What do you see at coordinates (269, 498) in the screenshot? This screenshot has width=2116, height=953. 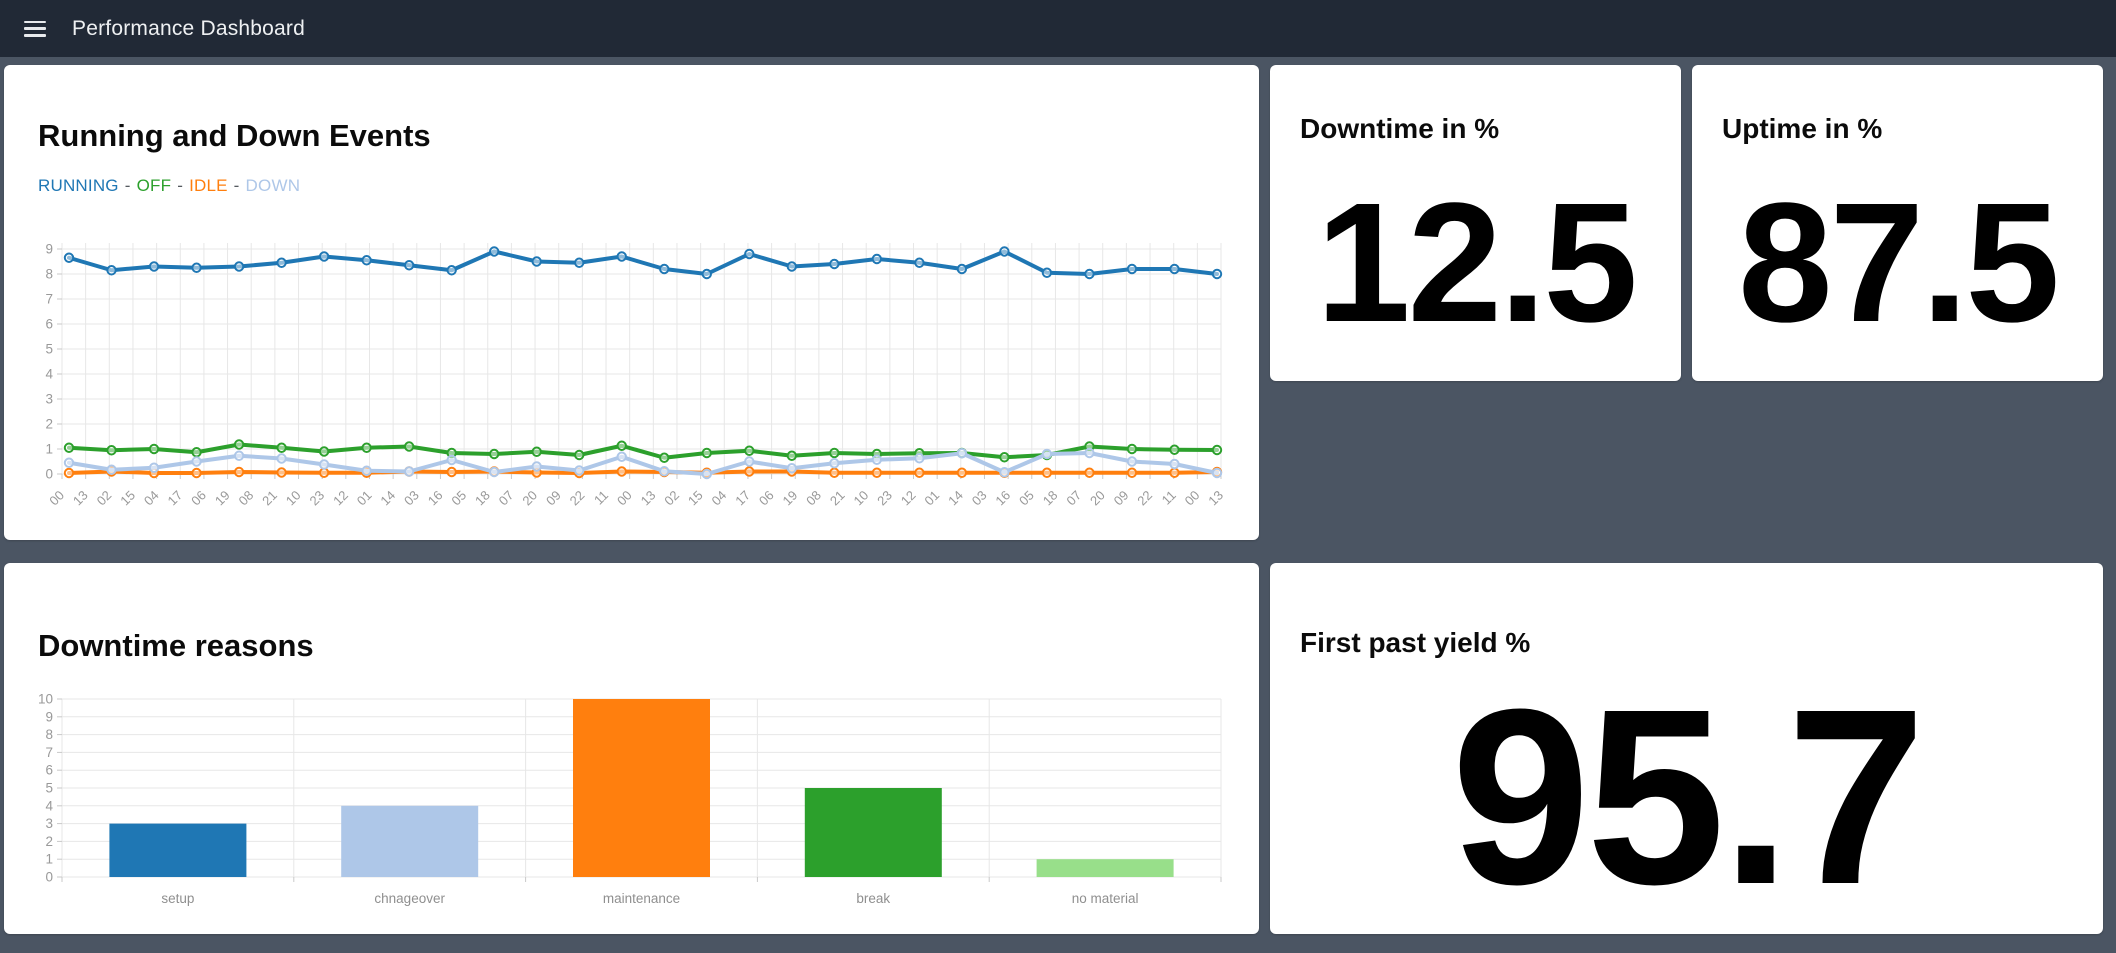 I see `x-axis-label: 21` at bounding box center [269, 498].